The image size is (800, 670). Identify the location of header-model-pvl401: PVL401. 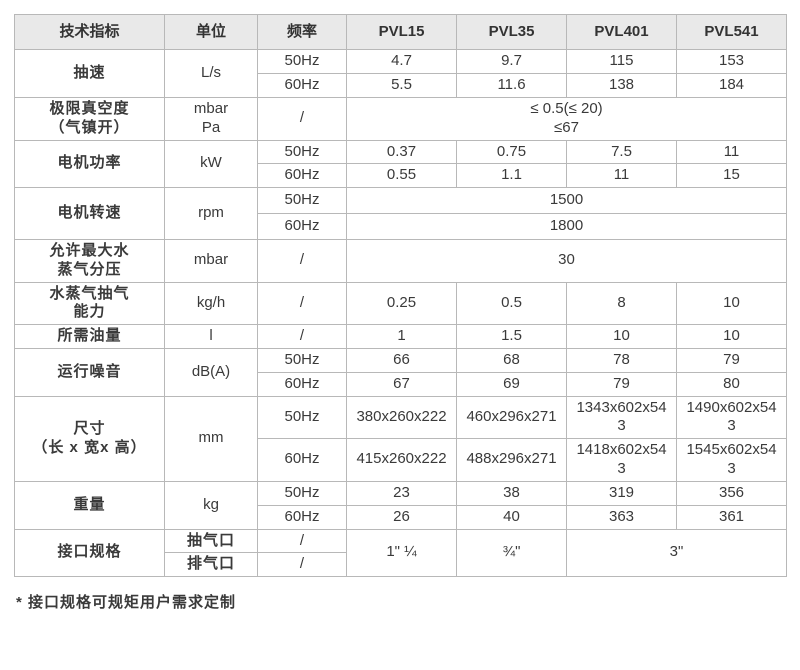
(621, 32).